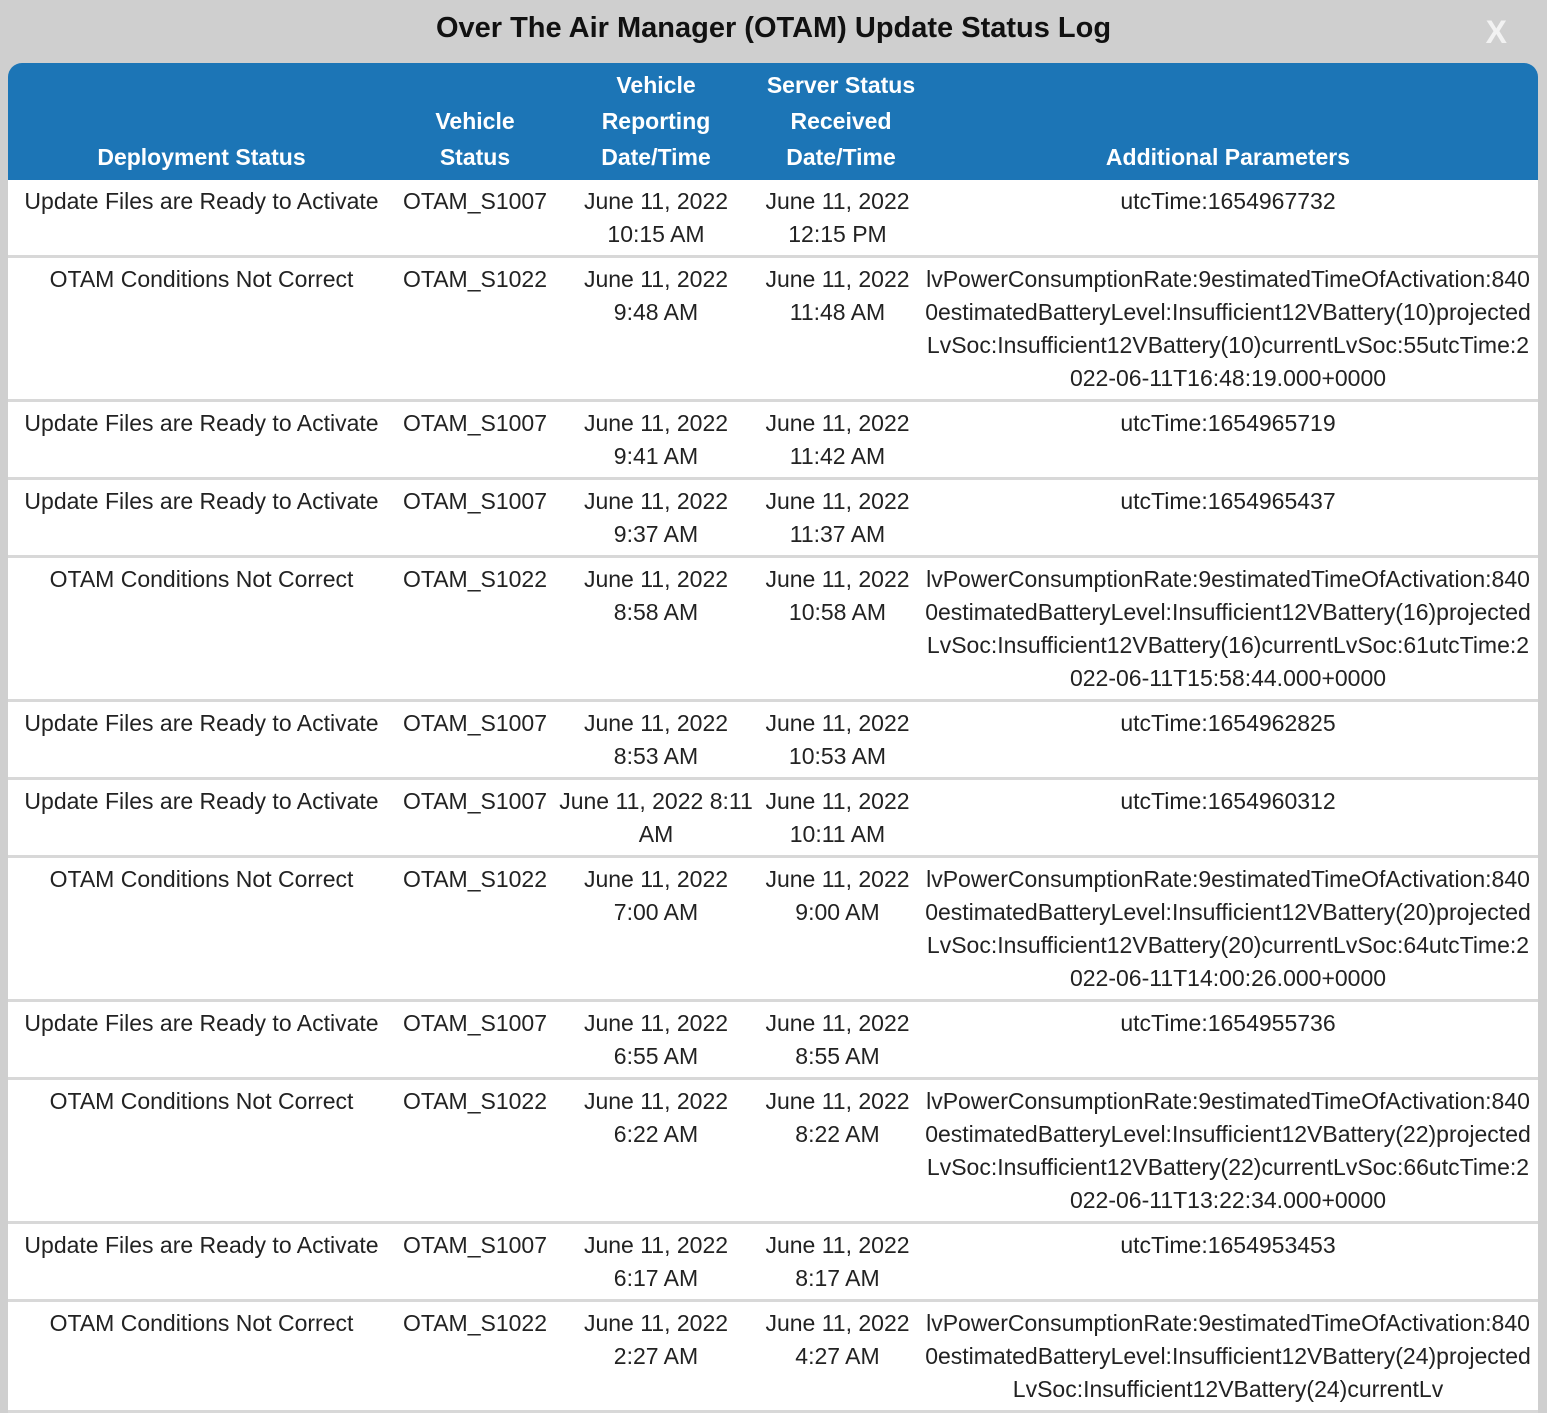 The width and height of the screenshot is (1547, 1413). What do you see at coordinates (656, 1152) in the screenshot?
I see `table-cell: June 11, 2022 6:22 AM` at bounding box center [656, 1152].